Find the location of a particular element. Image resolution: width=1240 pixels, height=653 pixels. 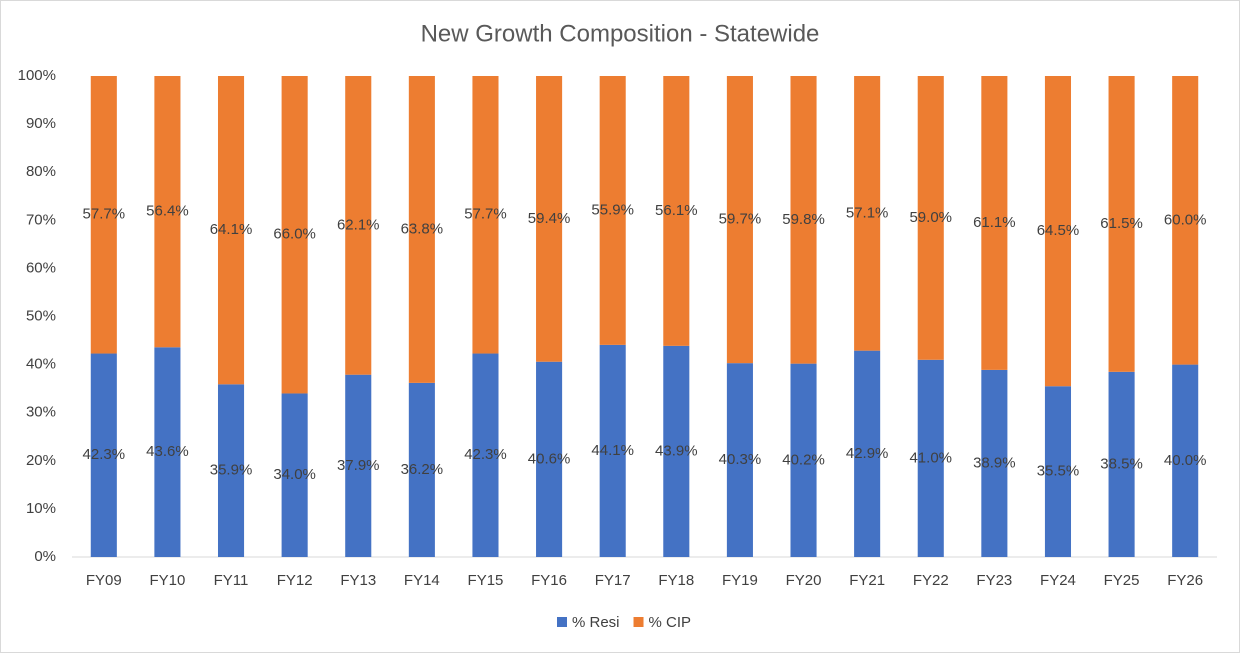

x-tick-label: FY14 is located at coordinates (422, 580).